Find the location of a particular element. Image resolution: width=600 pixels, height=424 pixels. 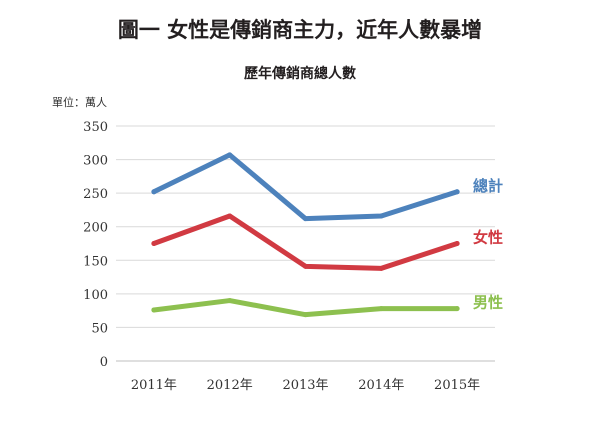

x-tick-label: 2015年 is located at coordinates (457, 385).